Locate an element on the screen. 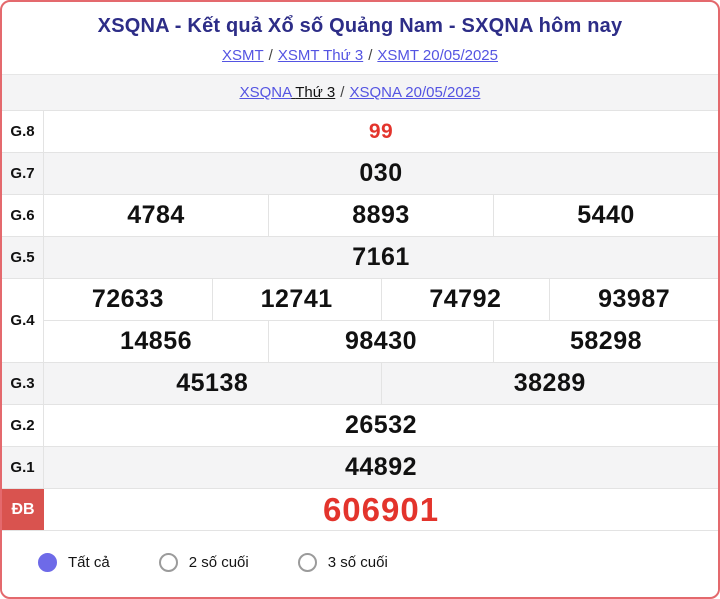  prize-number: 44892 is located at coordinates (381, 467).